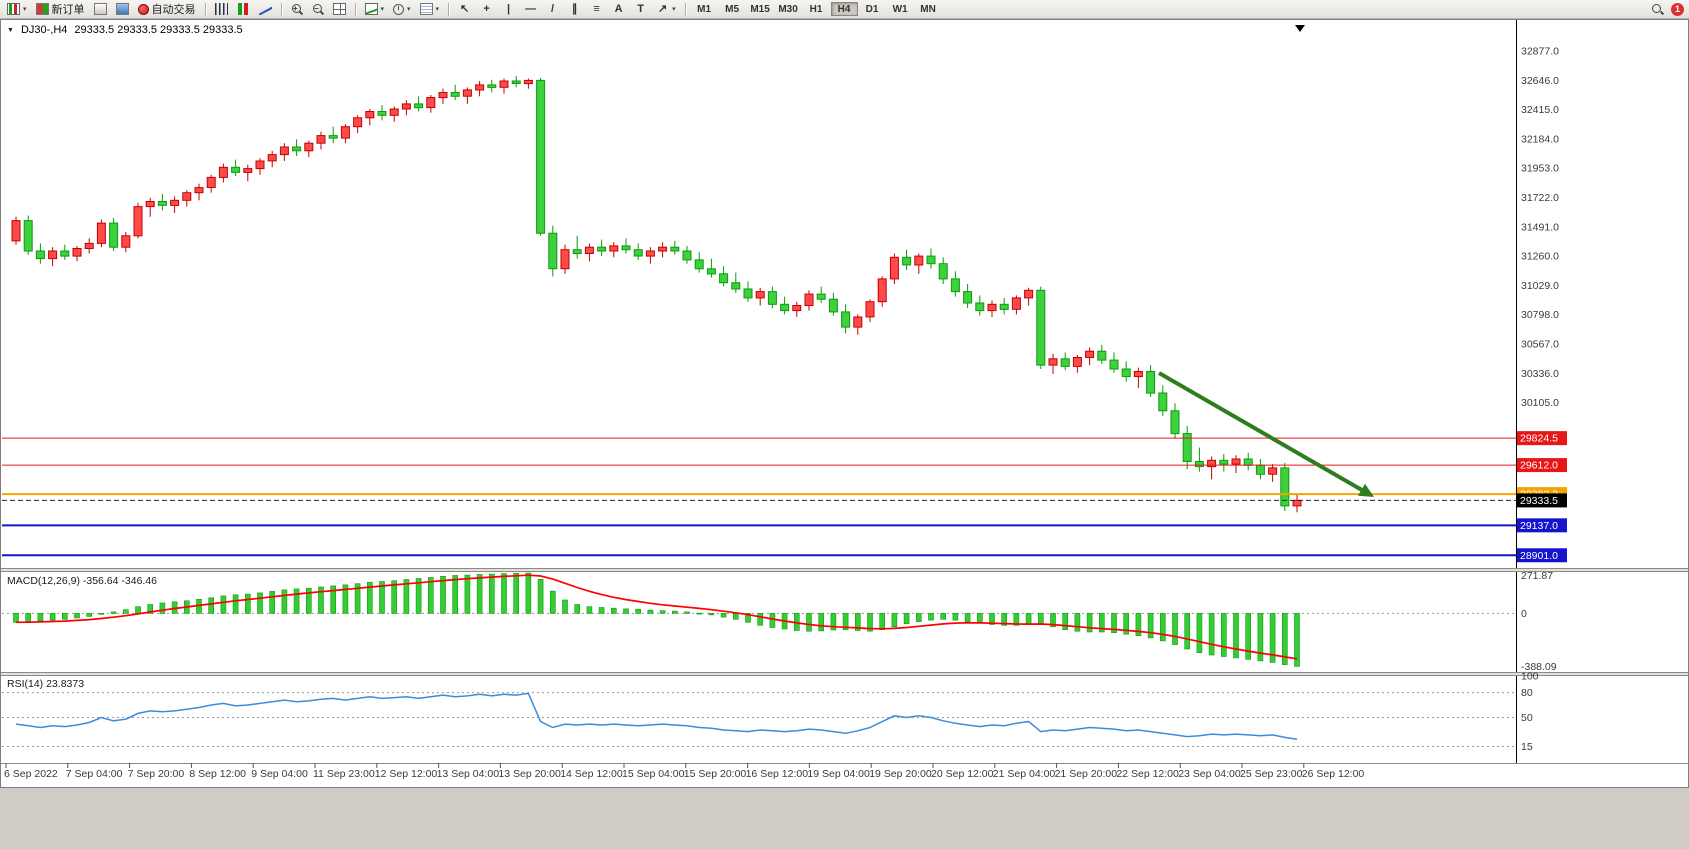 Image resolution: width=1689 pixels, height=849 pixels. I want to click on line-chart-icon, so click(265, 9).